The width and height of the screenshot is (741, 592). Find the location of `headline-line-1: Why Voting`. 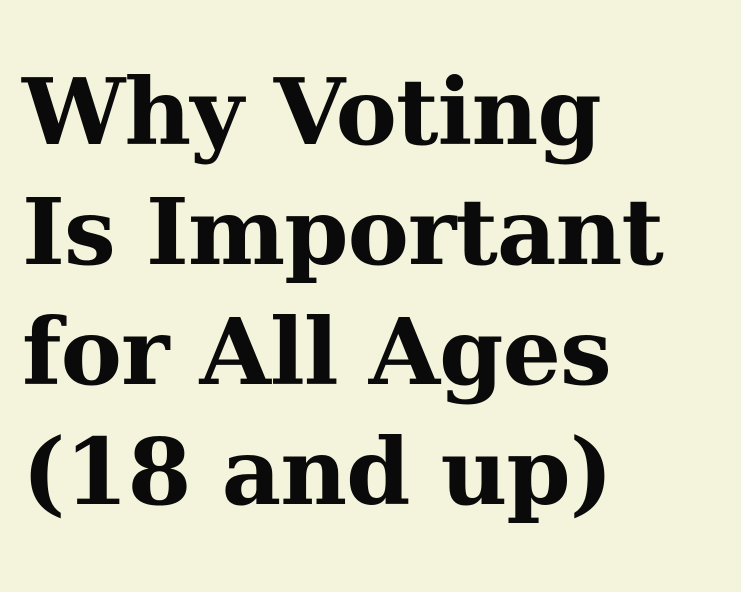

headline-line-1: Why Voting is located at coordinates (312, 112).